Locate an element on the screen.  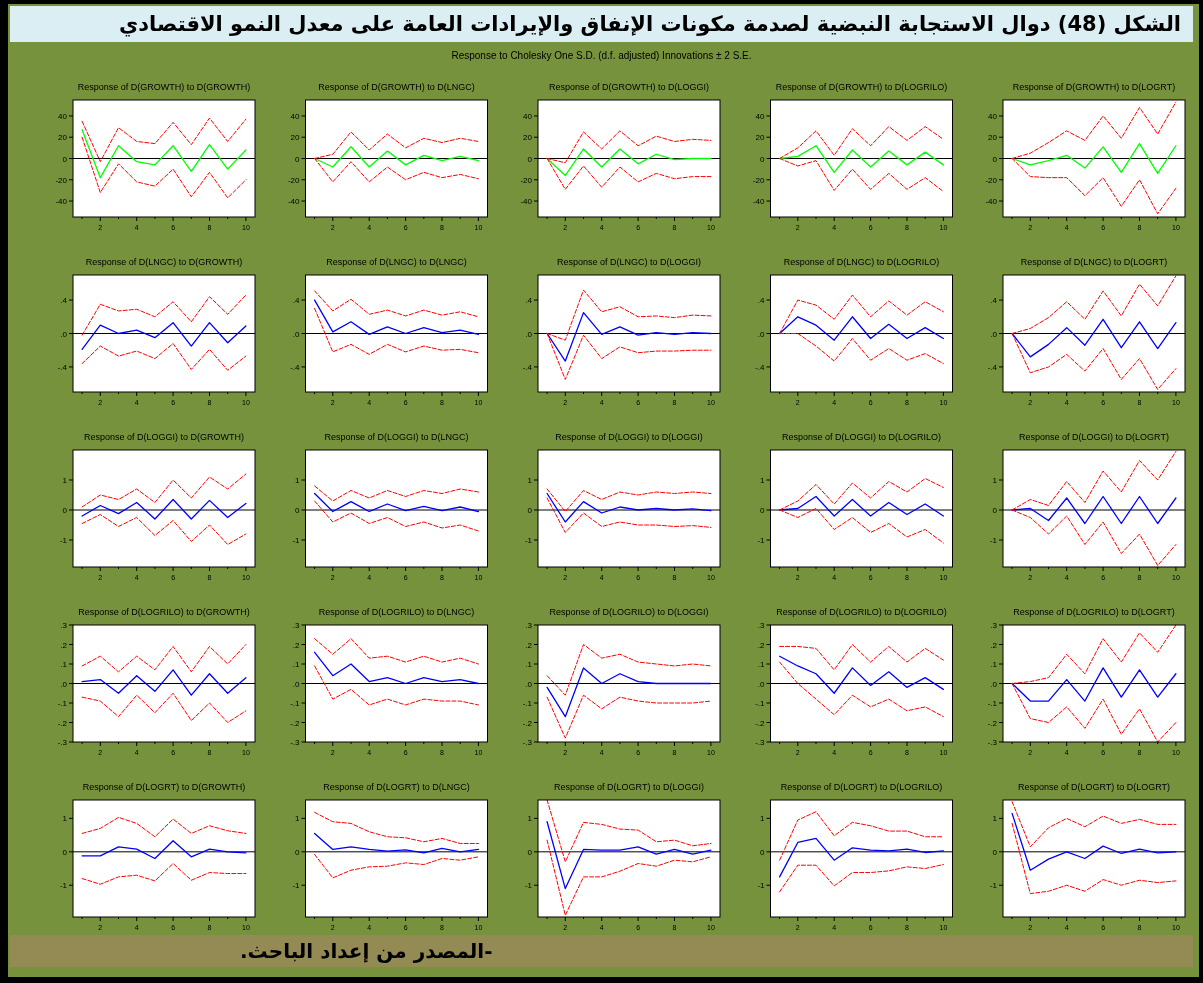
chart-title: Response of D(LOGRILO) to D(GROWTH) is located at coordinates (164, 612).